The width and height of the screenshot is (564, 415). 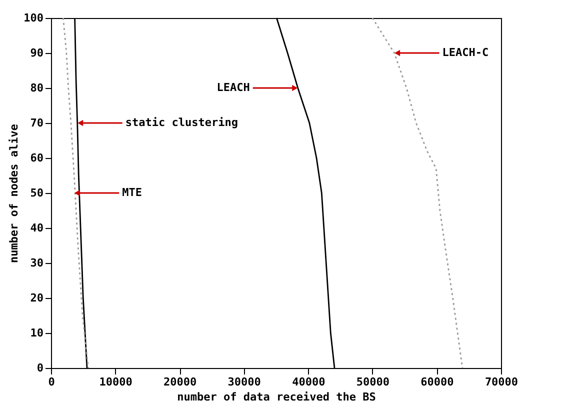 What do you see at coordinates (501, 382) in the screenshot?
I see `x-tick-label: 70000` at bounding box center [501, 382].